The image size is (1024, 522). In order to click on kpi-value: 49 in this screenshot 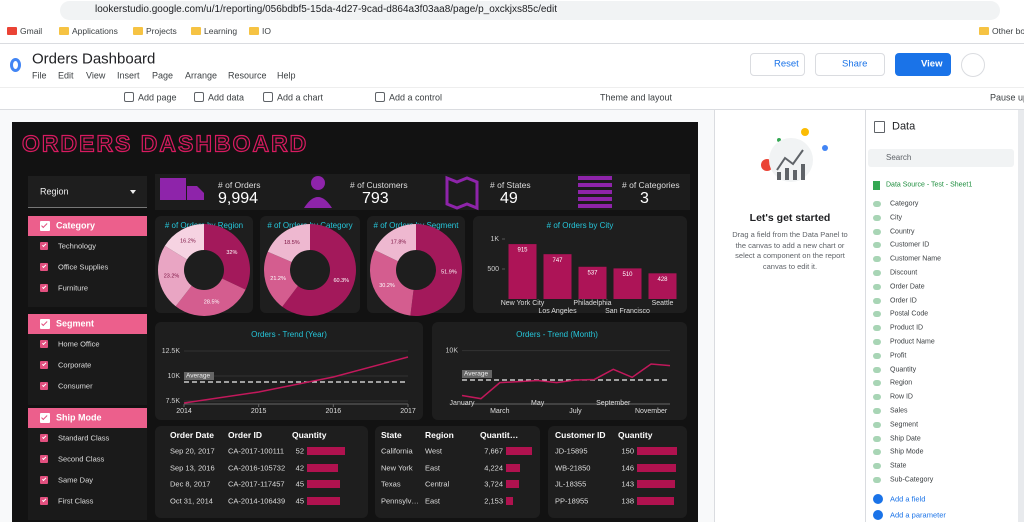, I will do `click(509, 198)`.